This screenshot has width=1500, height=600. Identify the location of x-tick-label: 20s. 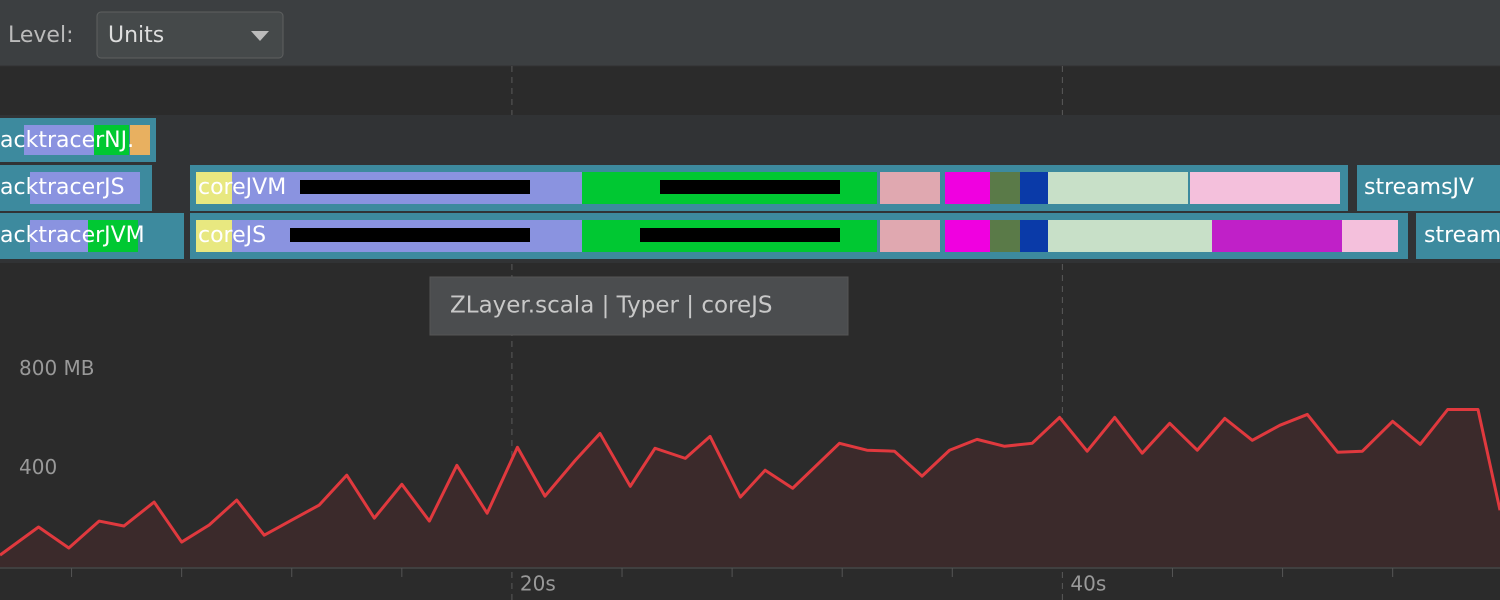
(538, 584).